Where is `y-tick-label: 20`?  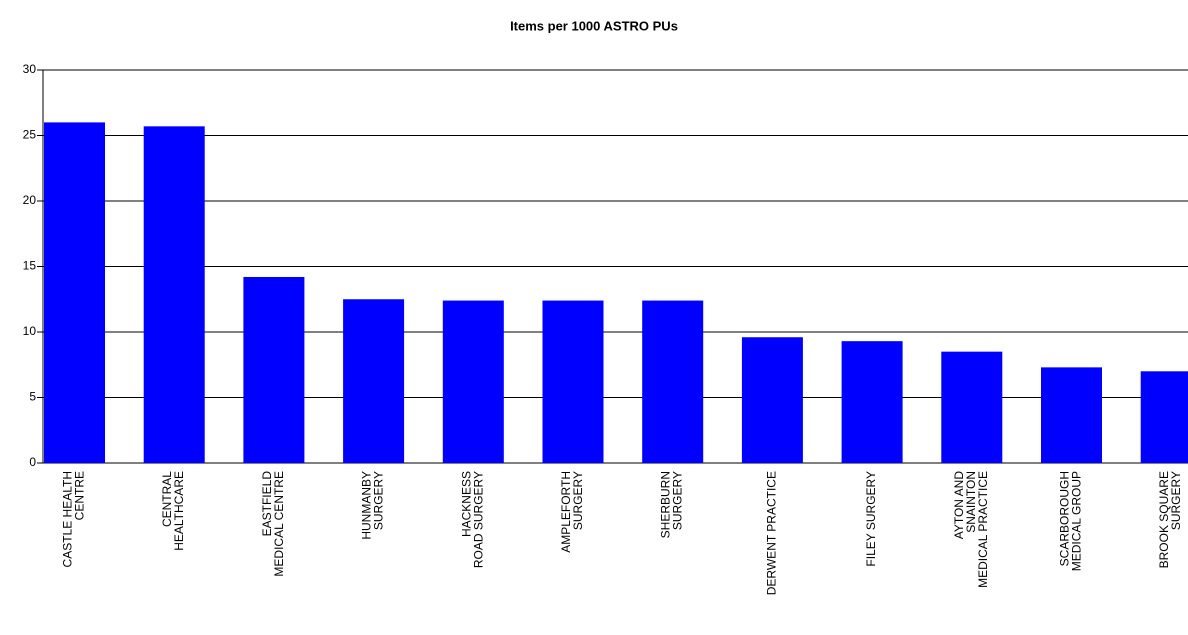
y-tick-label: 20 is located at coordinates (30, 200).